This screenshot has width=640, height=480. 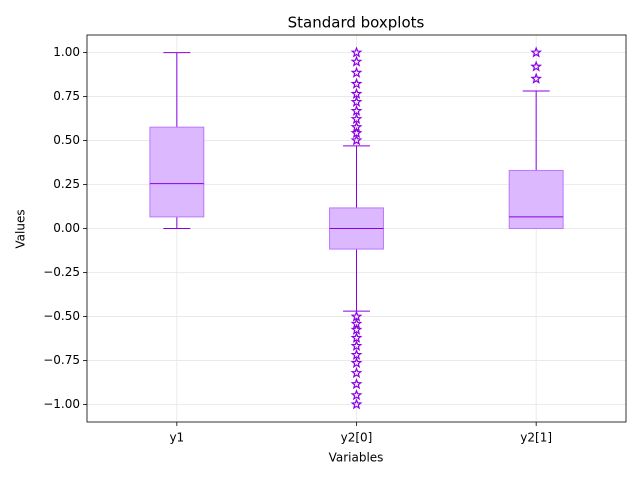 I want to click on y-tick-label: −0.50, so click(x=61, y=316).